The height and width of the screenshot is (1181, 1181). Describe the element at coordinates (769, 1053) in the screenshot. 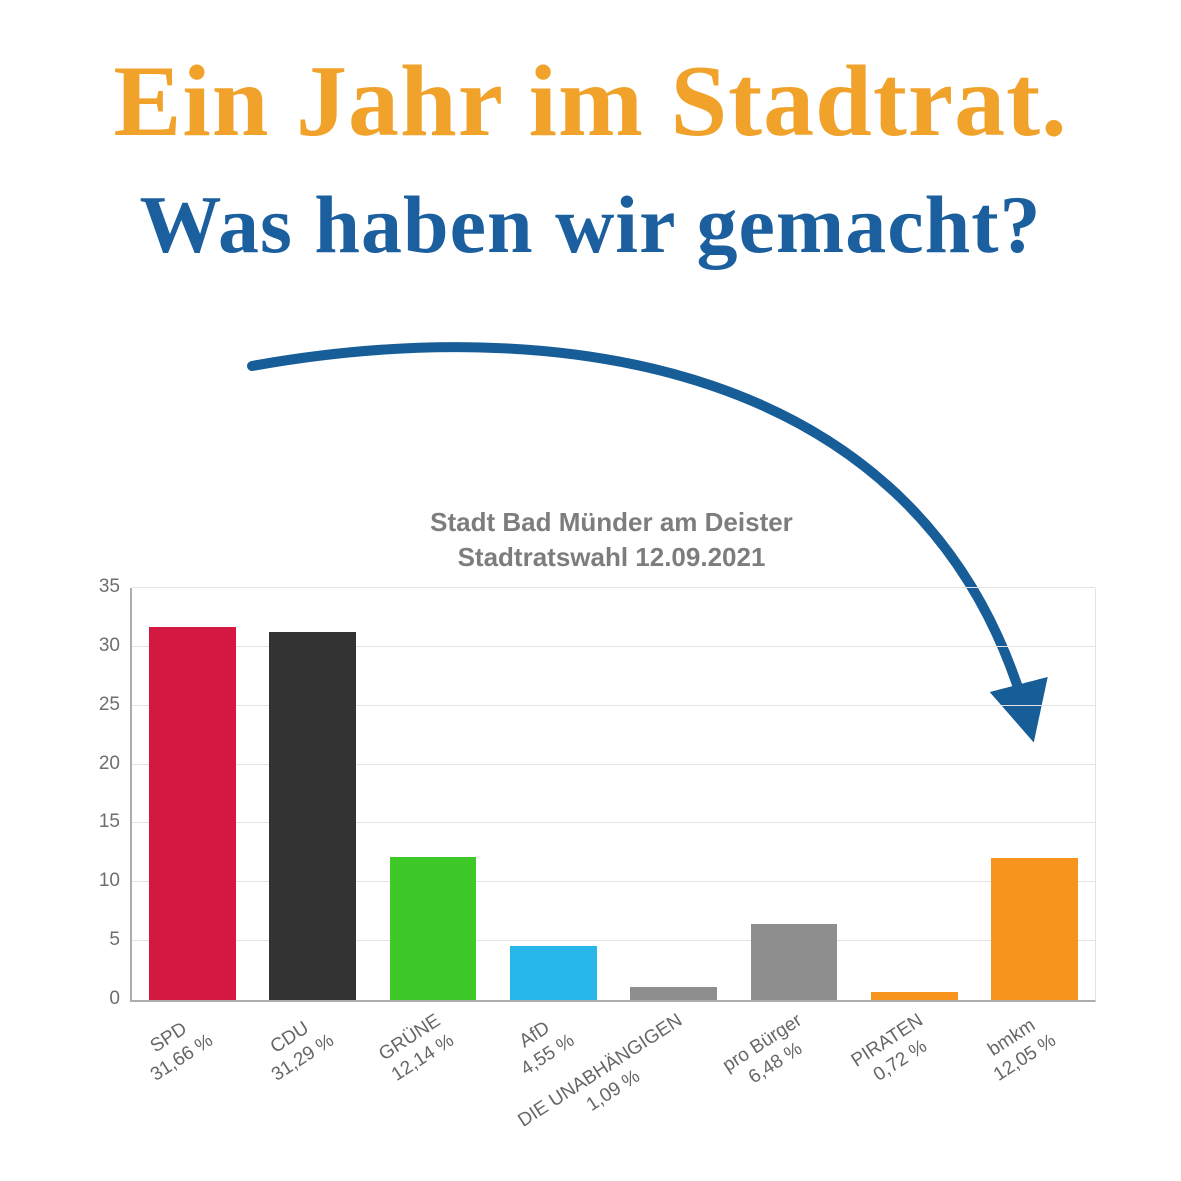

I see `x-label-pro-bürger: pro Bürger 6,48 %` at that location.